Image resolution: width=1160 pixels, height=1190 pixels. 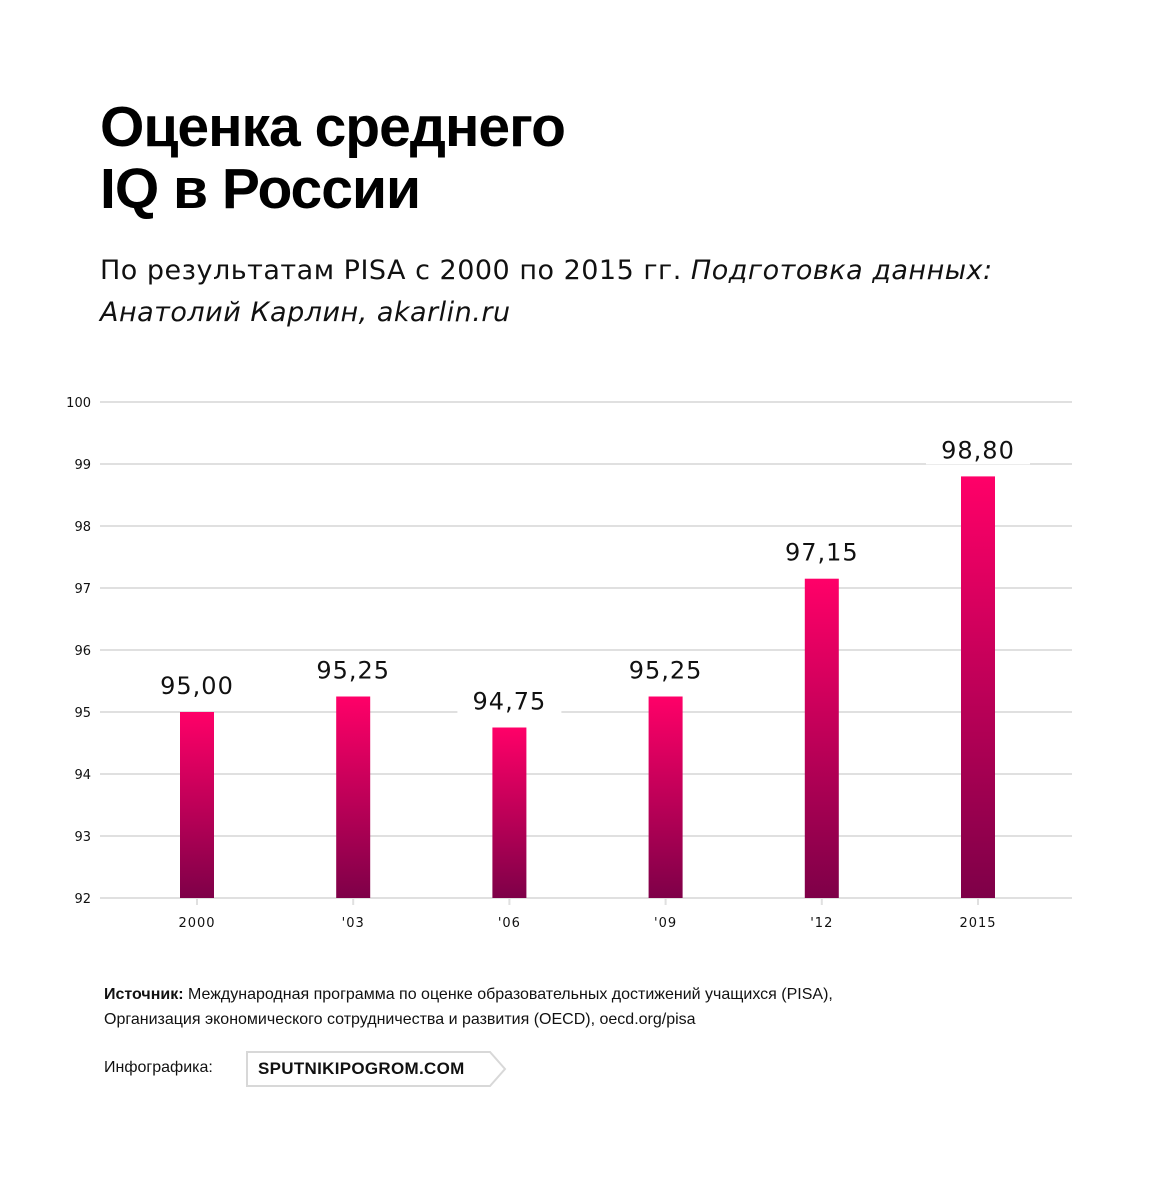 What do you see at coordinates (82, 775) in the screenshot?
I see `y-tick-label: 94` at bounding box center [82, 775].